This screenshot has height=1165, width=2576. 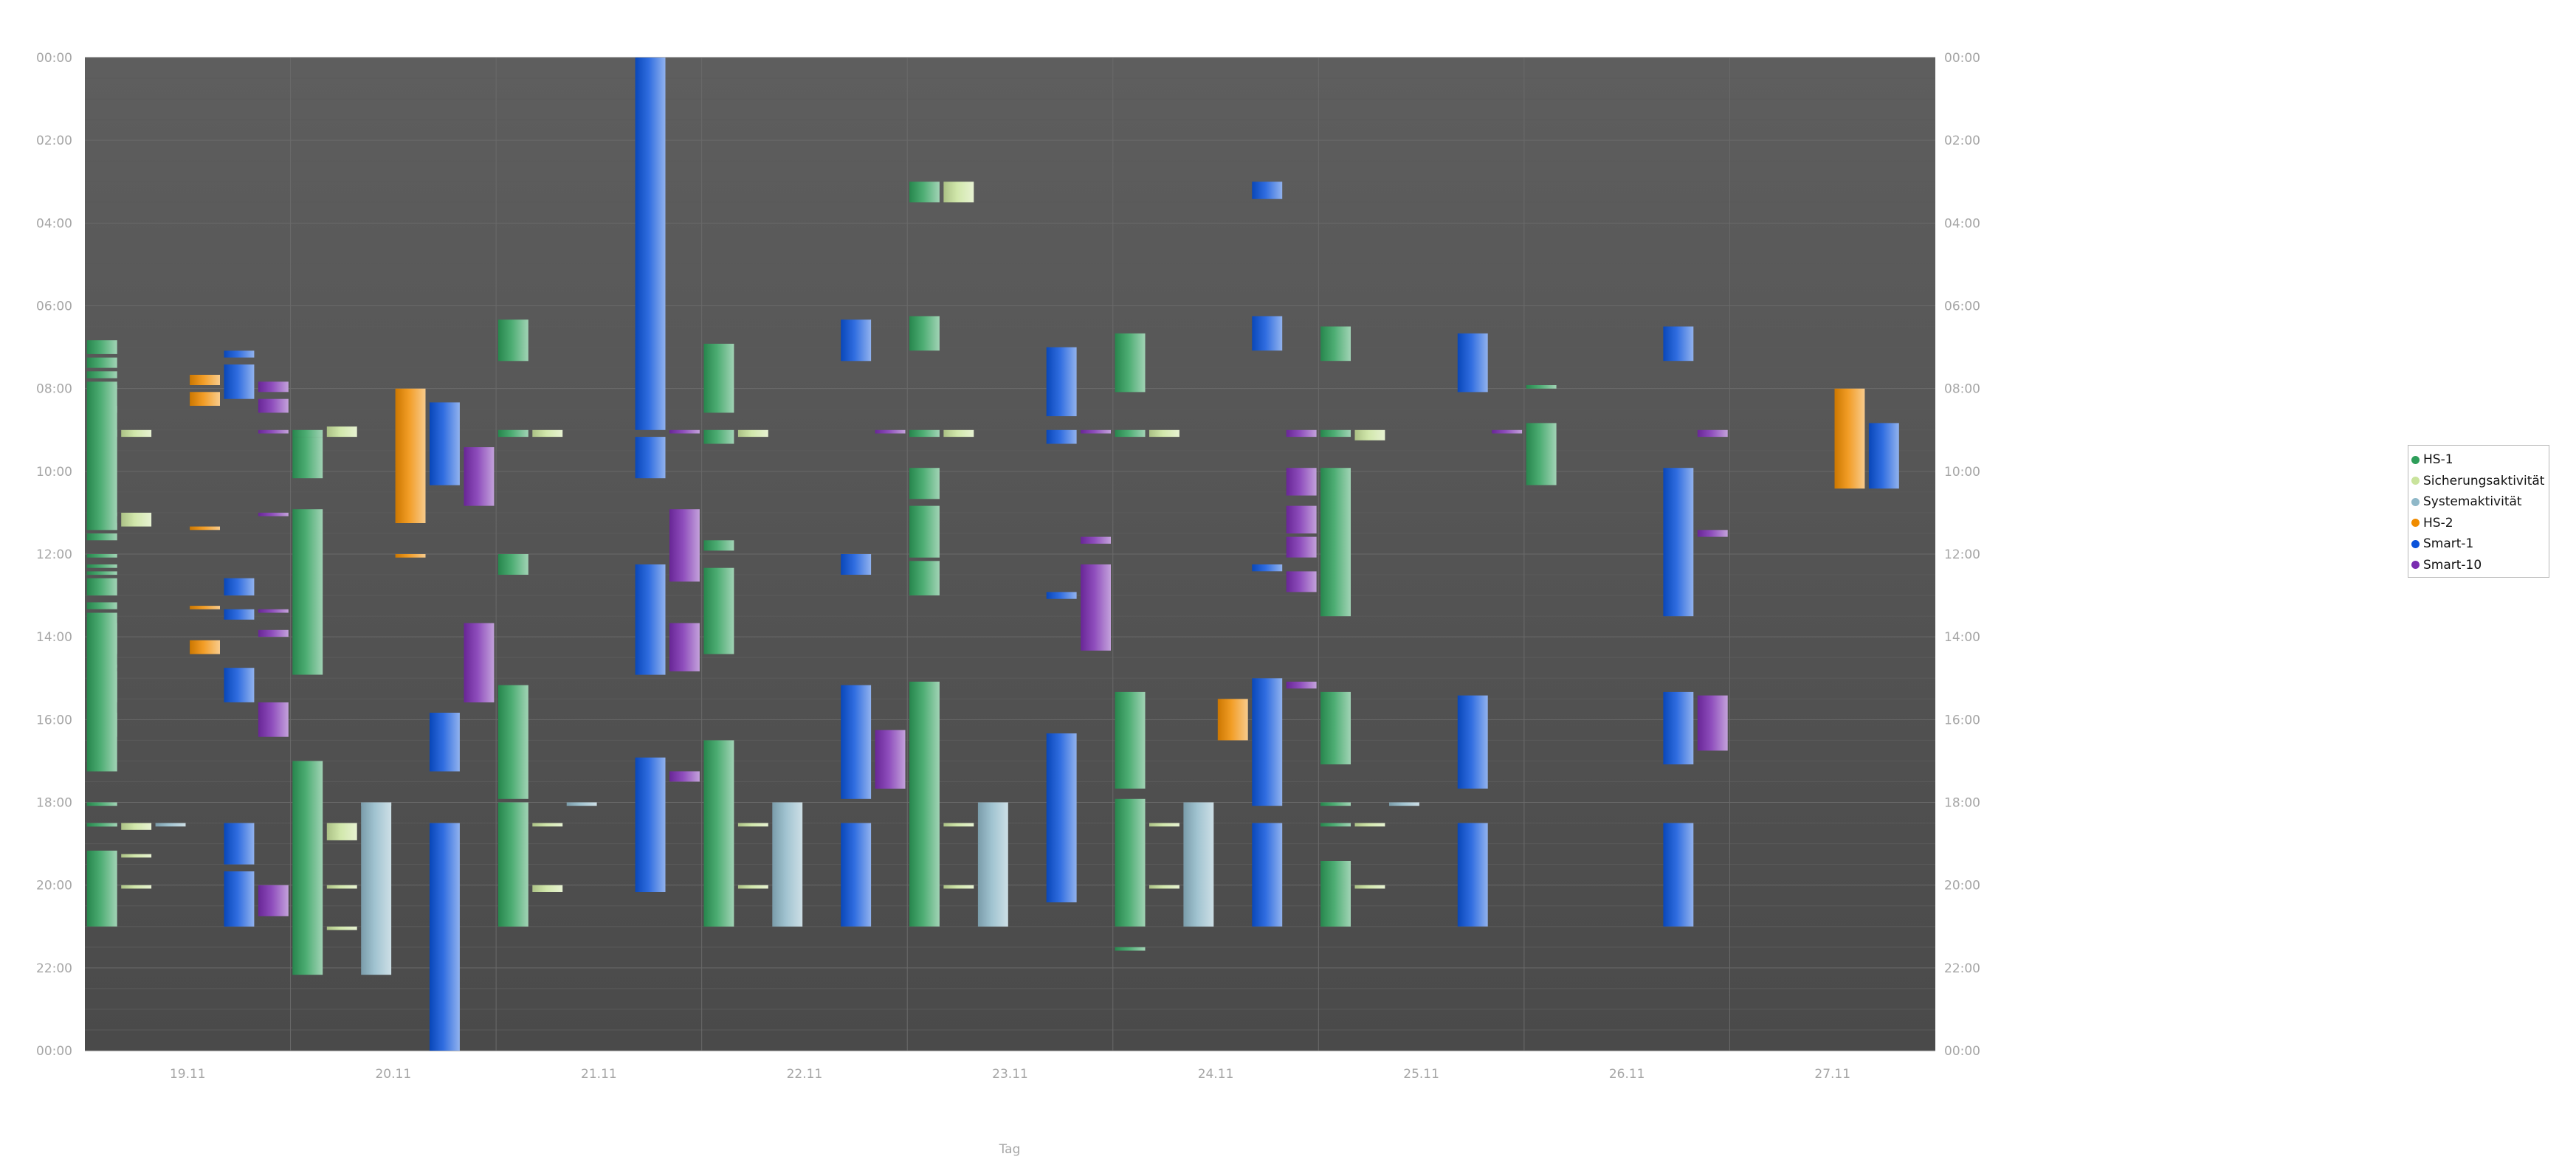 I want to click on legend-entry: HS-2, so click(x=2478, y=523).